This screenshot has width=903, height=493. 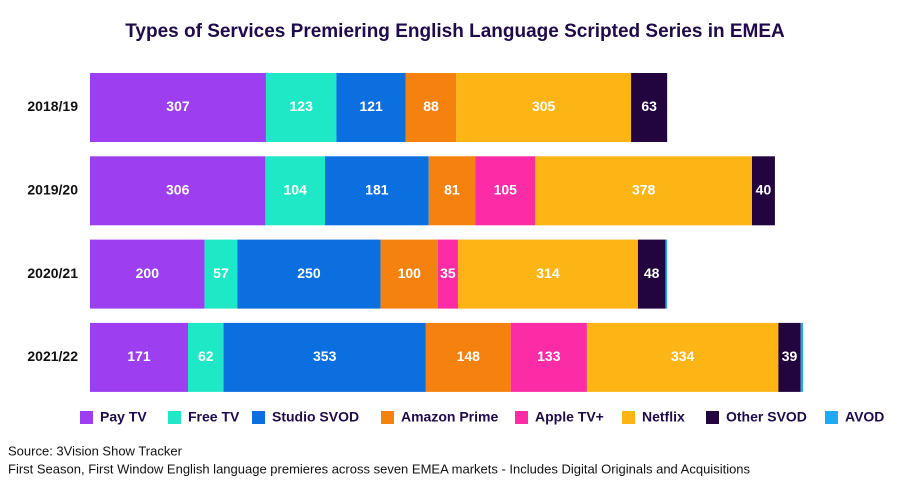 I want to click on y-tick-label: 2019/20, so click(x=52, y=190).